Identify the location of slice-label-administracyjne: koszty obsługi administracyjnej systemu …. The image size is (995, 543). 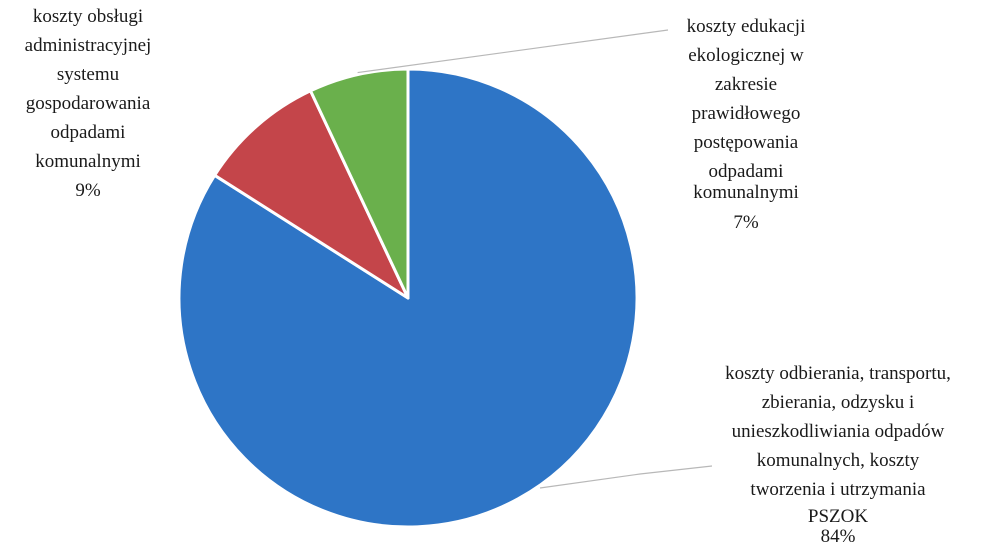
(88, 103).